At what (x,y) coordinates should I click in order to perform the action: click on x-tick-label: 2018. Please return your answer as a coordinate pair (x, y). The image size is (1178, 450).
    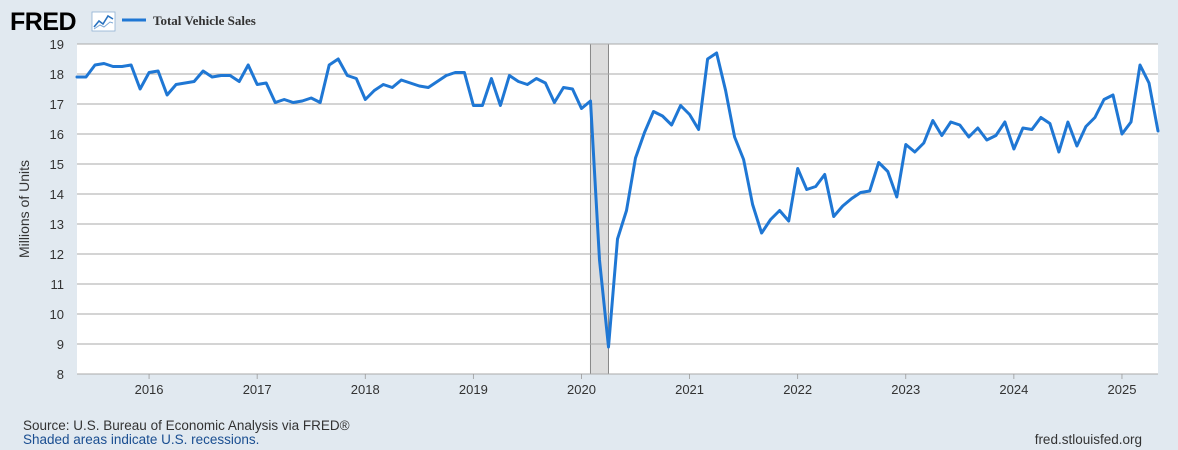
    Looking at the image, I should click on (365, 389).